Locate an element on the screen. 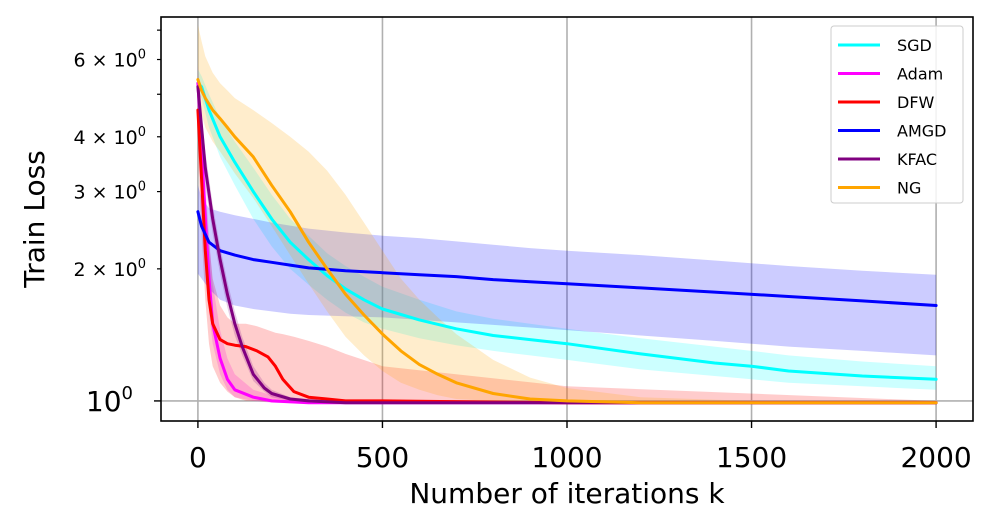 The height and width of the screenshot is (529, 996). x-tick-label: 1000 is located at coordinates (566, 457).